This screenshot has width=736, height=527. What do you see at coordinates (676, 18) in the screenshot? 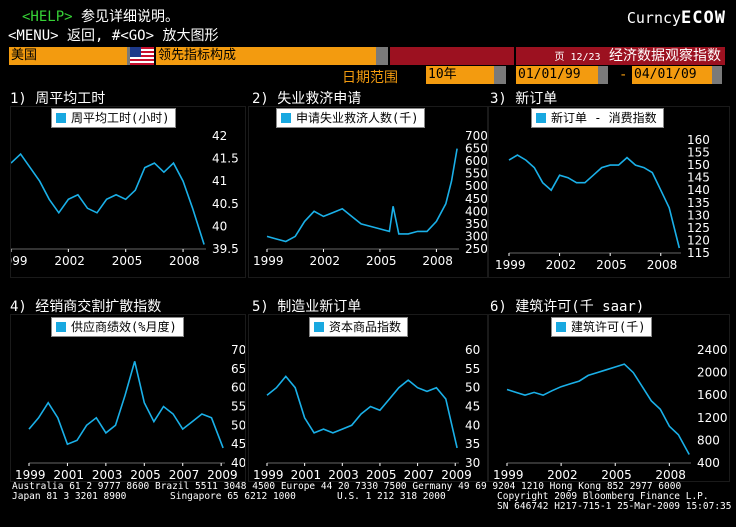
I see `security-id: CurncyECOW` at bounding box center [676, 18].